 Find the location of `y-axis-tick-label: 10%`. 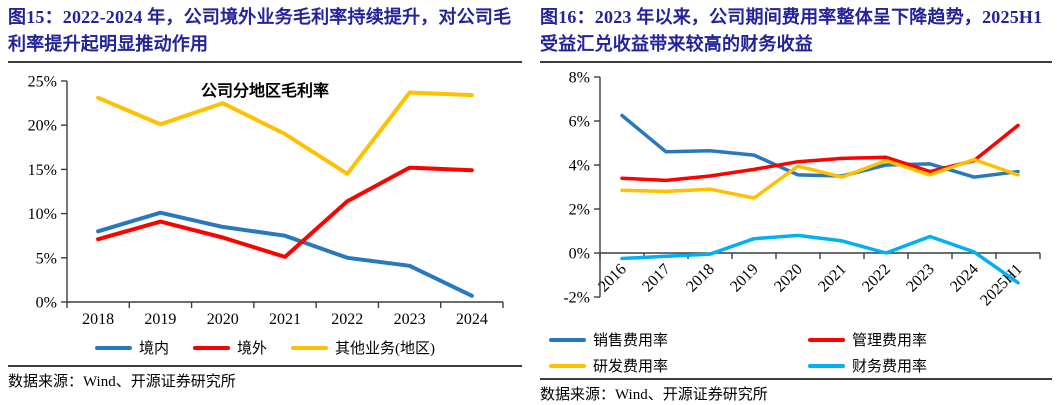

y-axis-tick-label: 10% is located at coordinates (42, 214).